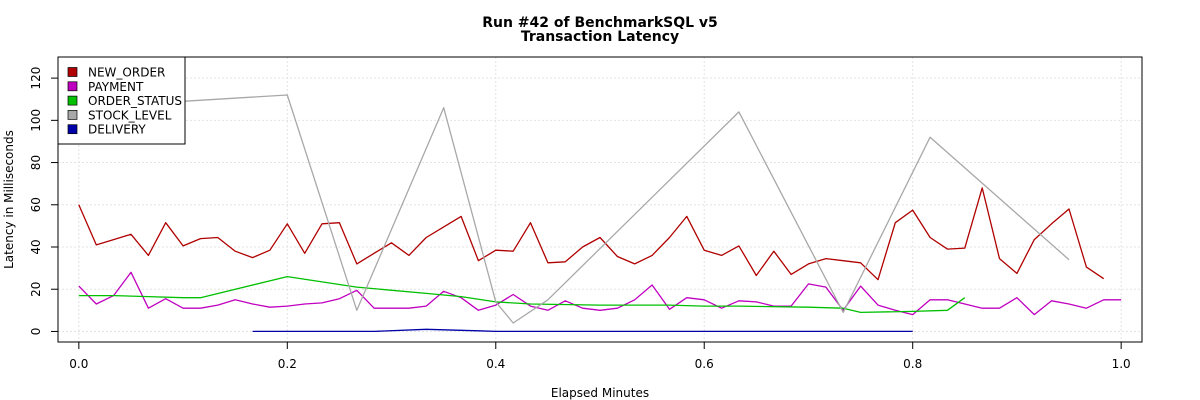  I want to click on y-axis-label: Latency in Milliseconds, so click(9, 199).